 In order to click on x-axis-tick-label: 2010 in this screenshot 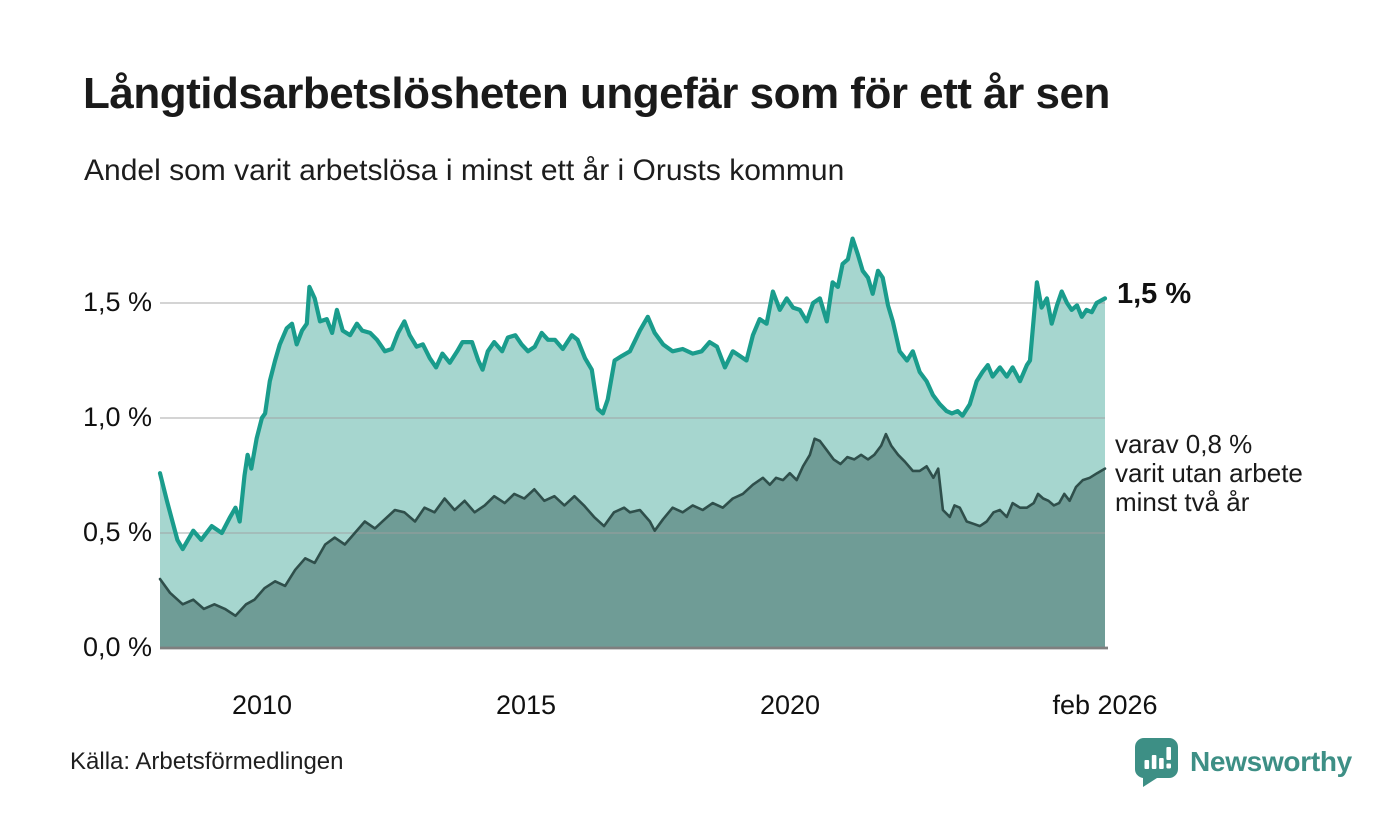, I will do `click(262, 705)`.